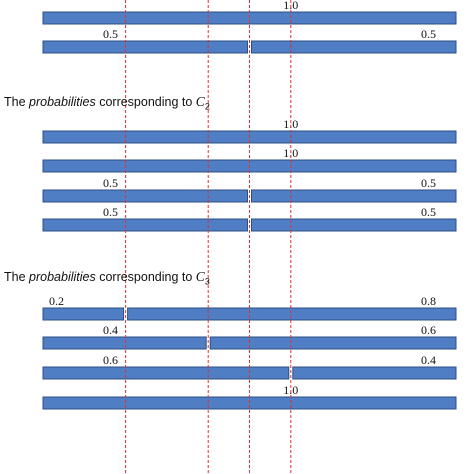 This screenshot has width=474, height=474. What do you see at coordinates (62, 277) in the screenshot?
I see `heading-c3-italic: probabilities` at bounding box center [62, 277].